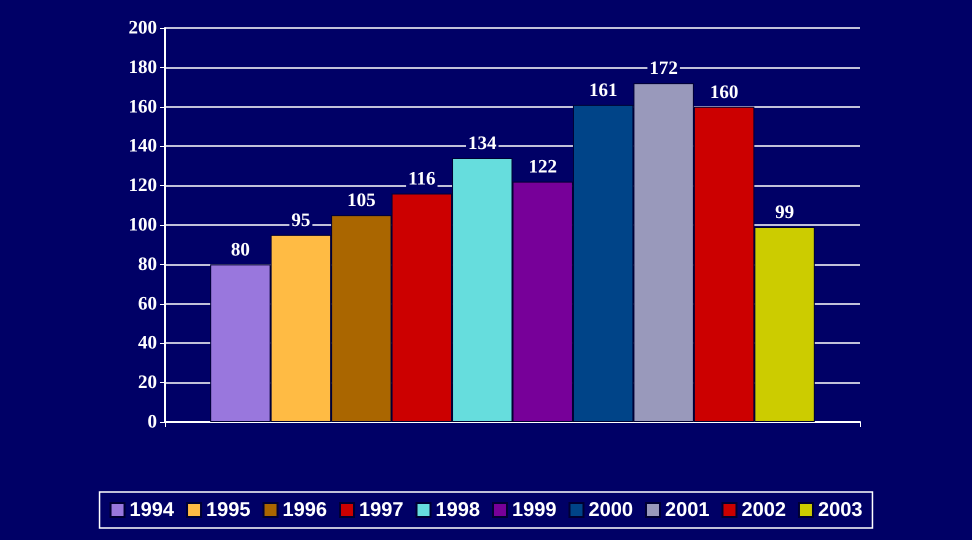  Describe the element at coordinates (228, 510) in the screenshot. I see `legend-label: 1995` at that location.